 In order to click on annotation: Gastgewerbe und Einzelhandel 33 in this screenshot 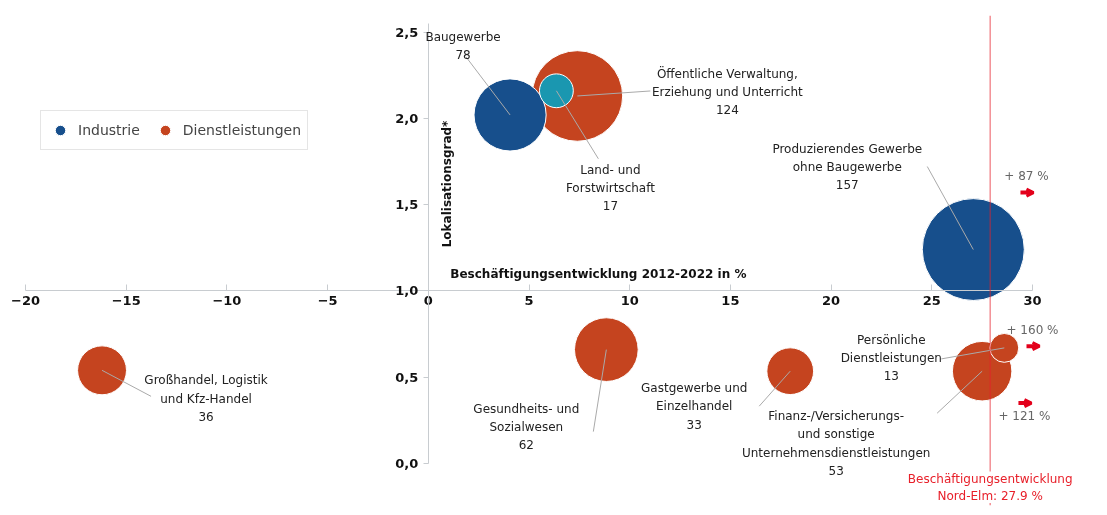, I will do `click(694, 406)`.